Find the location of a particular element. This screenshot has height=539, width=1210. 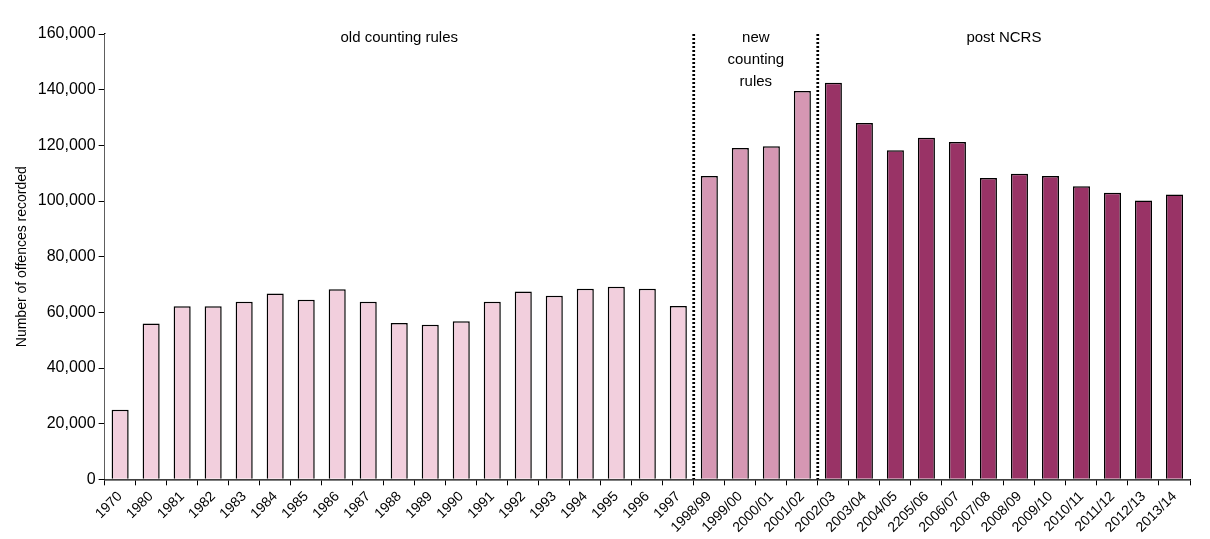

y-tick-label: 20,000 is located at coordinates (71, 423).